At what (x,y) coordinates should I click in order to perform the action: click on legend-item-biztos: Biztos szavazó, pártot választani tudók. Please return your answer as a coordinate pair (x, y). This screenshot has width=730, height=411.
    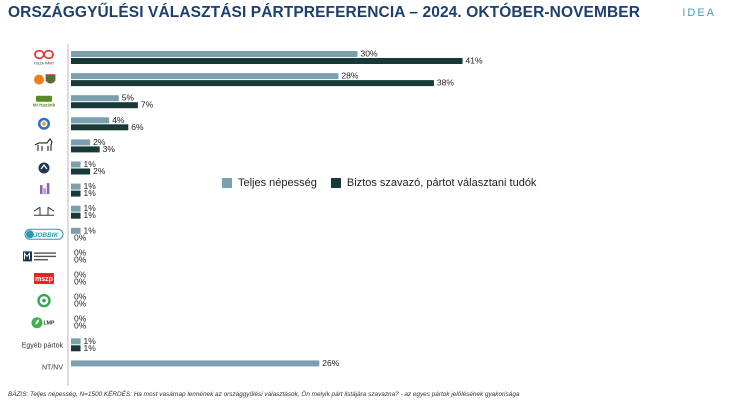
    Looking at the image, I should click on (433, 183).